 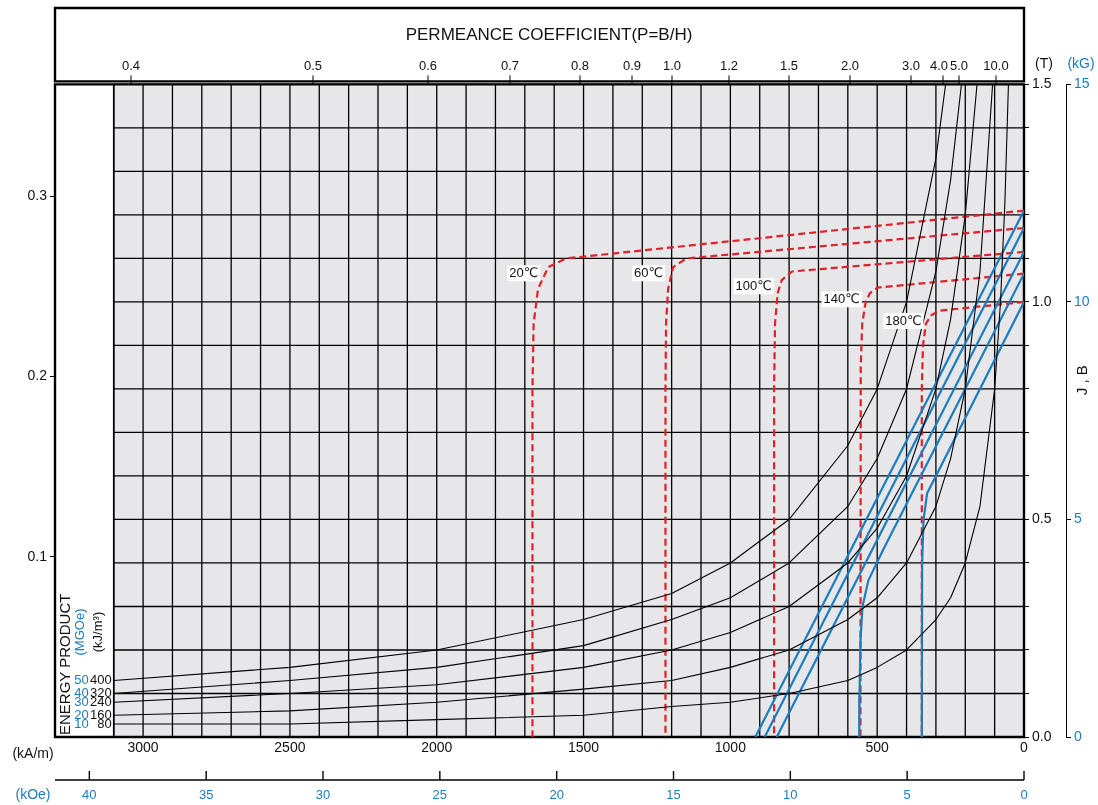 What do you see at coordinates (81, 680) in the screenshot?
I see `annotation: 50` at bounding box center [81, 680].